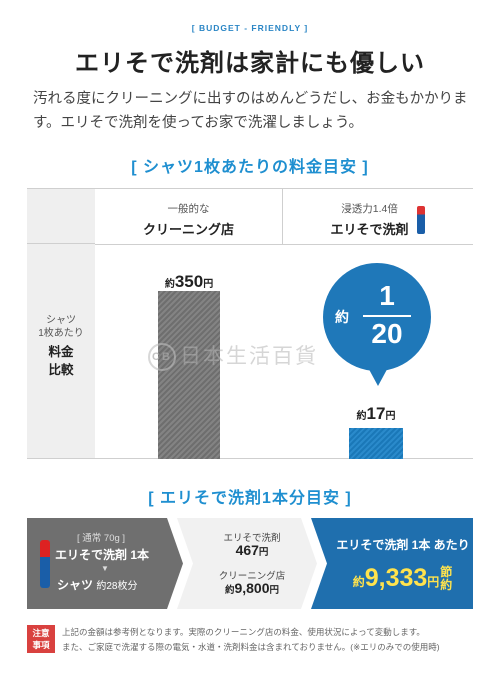  I want to click on product-name: エリそで洗剤 1本, so click(102, 555).